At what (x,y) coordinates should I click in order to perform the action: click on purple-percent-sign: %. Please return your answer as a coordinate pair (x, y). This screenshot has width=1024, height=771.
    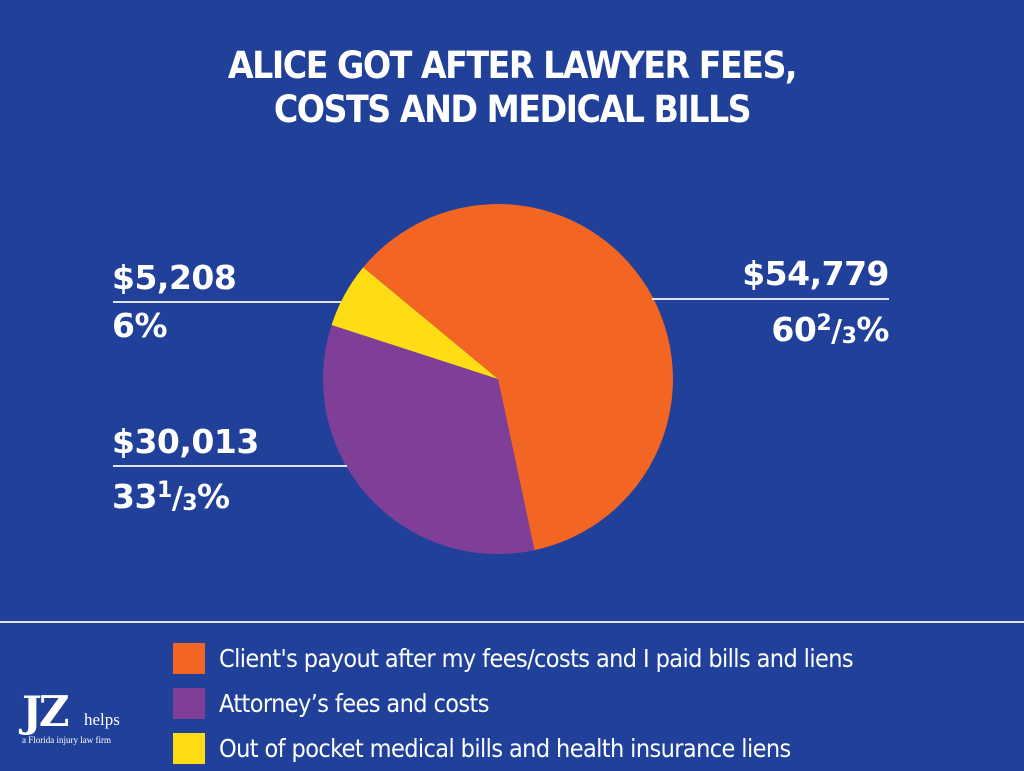
    Looking at the image, I should click on (213, 496).